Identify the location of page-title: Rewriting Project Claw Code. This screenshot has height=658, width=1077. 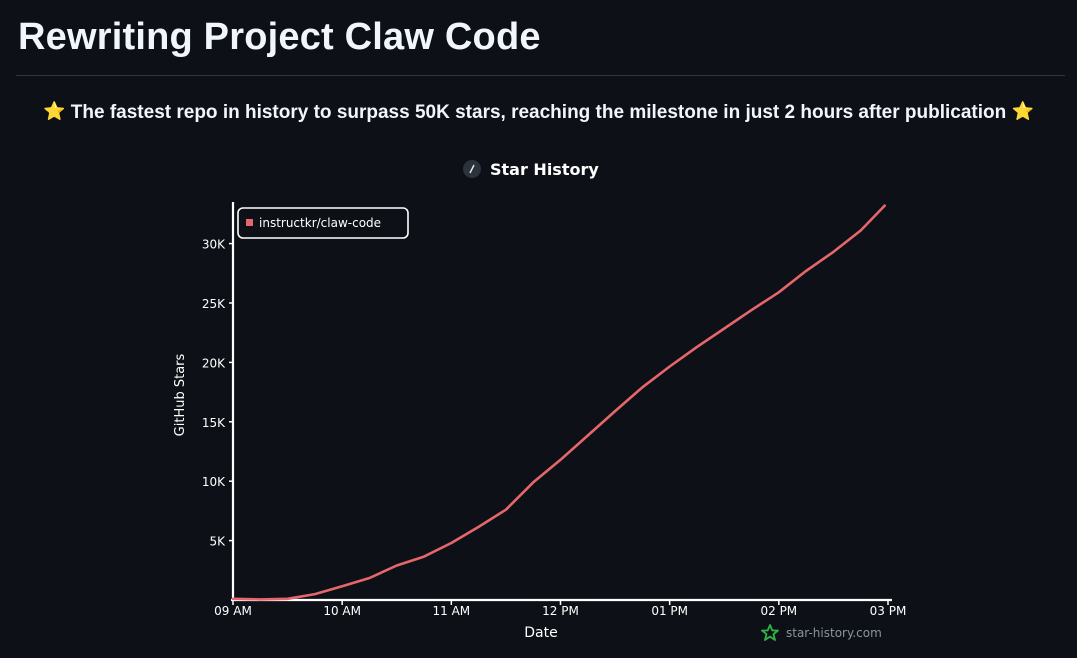
(279, 37).